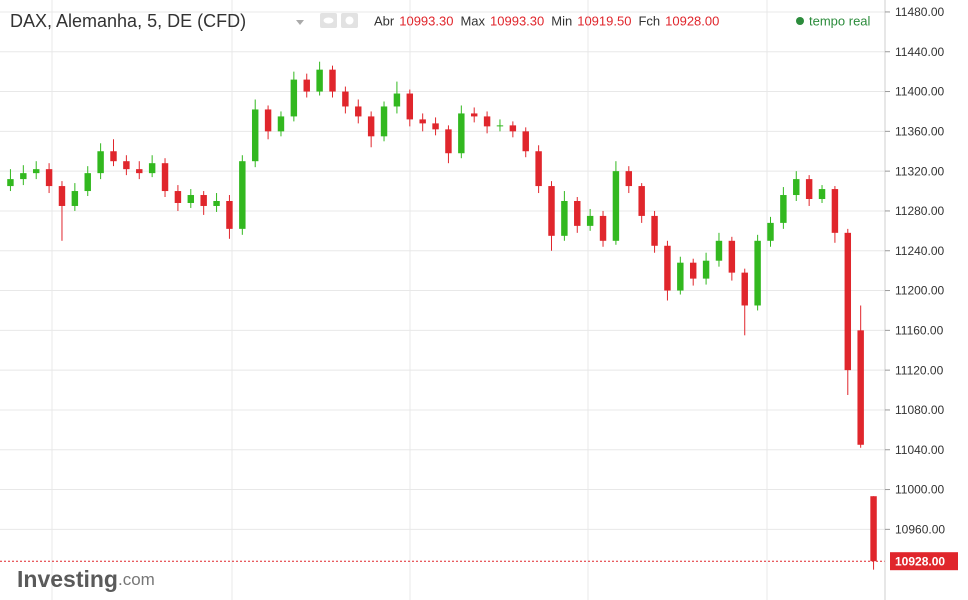 The width and height of the screenshot is (968, 600). Describe the element at coordinates (472, 20) in the screenshot. I see `stat-label: Max` at that location.